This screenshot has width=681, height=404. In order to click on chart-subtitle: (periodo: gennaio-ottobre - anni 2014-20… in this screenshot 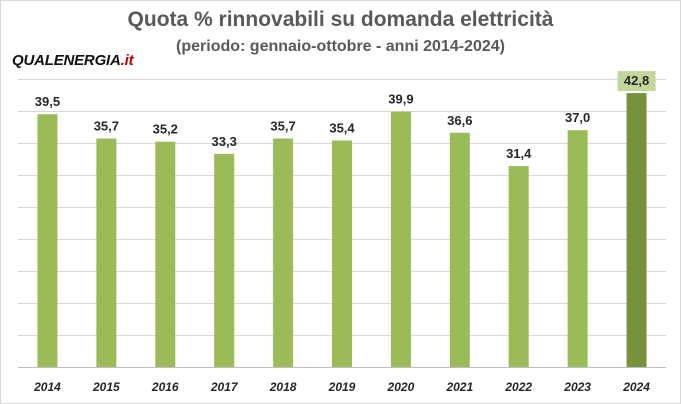, I will do `click(340, 46)`.